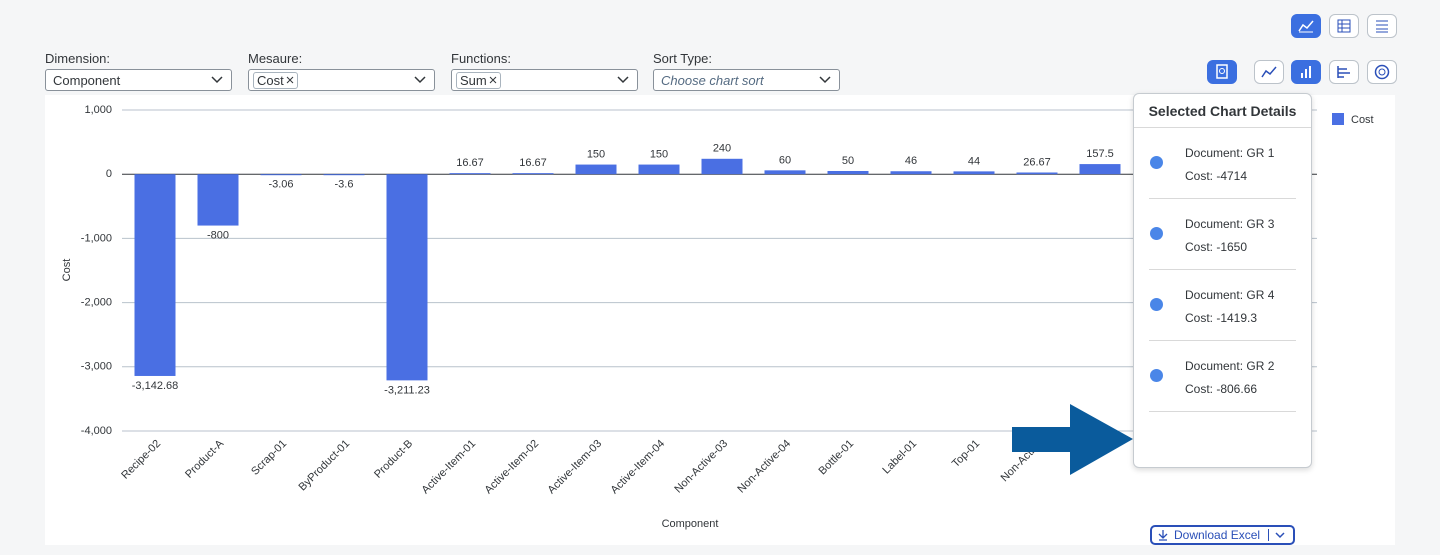 This screenshot has height=555, width=1440. What do you see at coordinates (67, 270) in the screenshot?
I see `y-axis-title: Cost` at bounding box center [67, 270].